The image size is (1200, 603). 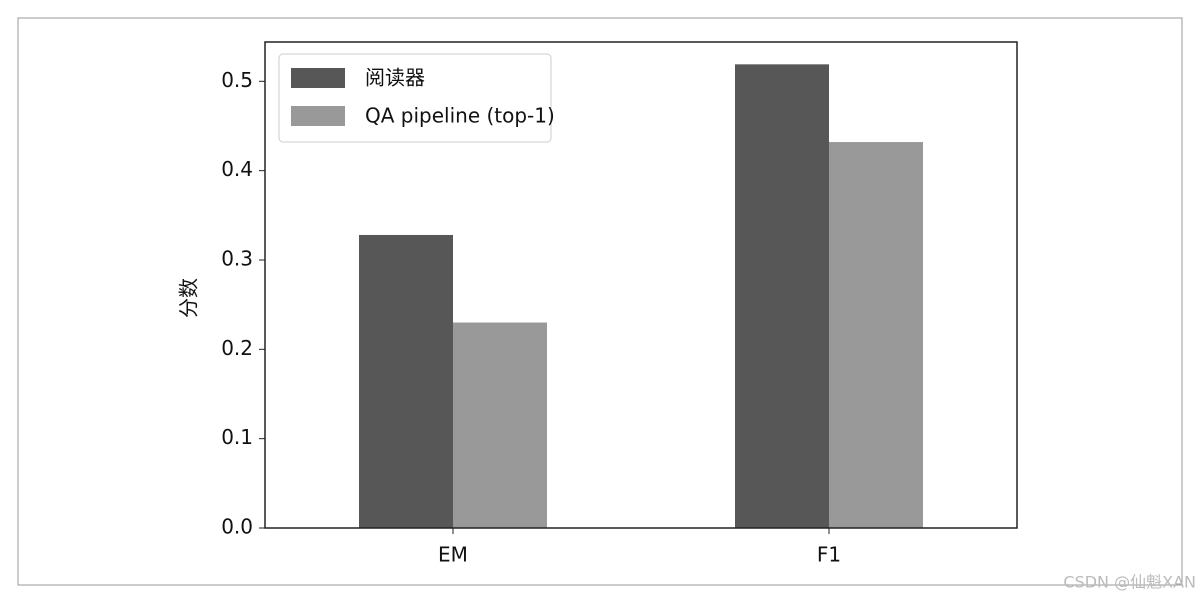 What do you see at coordinates (460, 116) in the screenshot?
I see `legend-label: QA pipeline (top-1)` at bounding box center [460, 116].